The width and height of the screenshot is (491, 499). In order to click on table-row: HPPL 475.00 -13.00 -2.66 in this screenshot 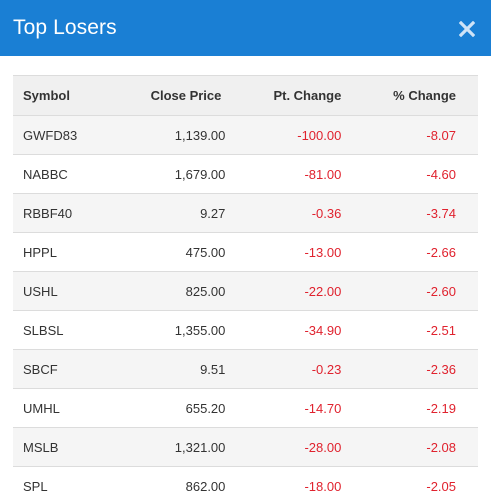, I will do `click(245, 252)`.